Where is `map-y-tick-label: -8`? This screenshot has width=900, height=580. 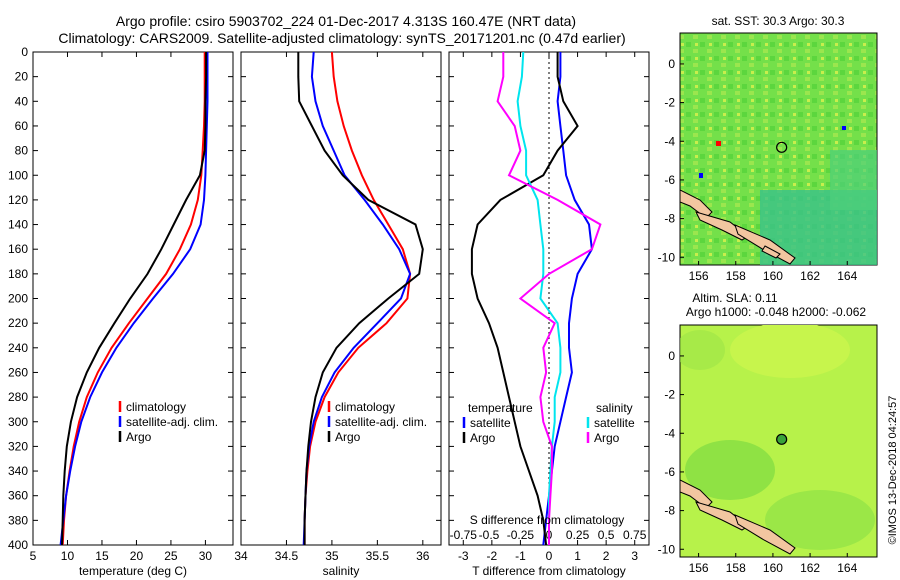 map-y-tick-label: -8 is located at coordinates (669, 511).